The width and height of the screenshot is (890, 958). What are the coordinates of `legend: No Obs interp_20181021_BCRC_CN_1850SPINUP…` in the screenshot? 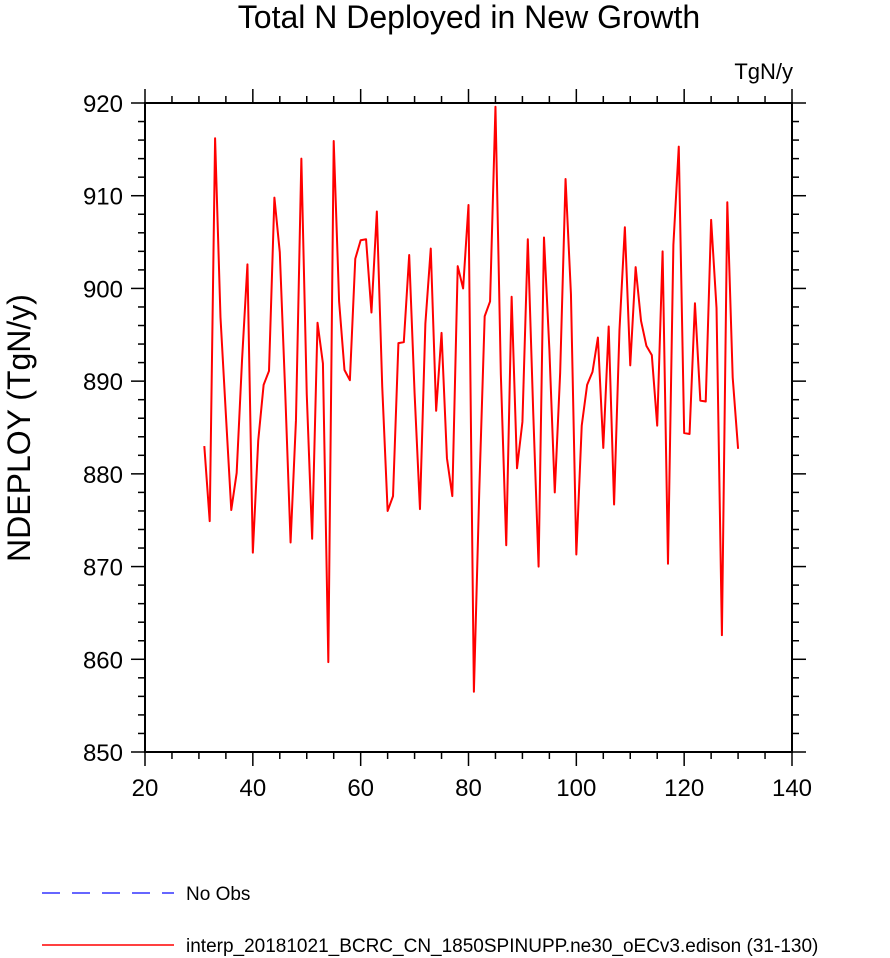 It's located at (430, 920).